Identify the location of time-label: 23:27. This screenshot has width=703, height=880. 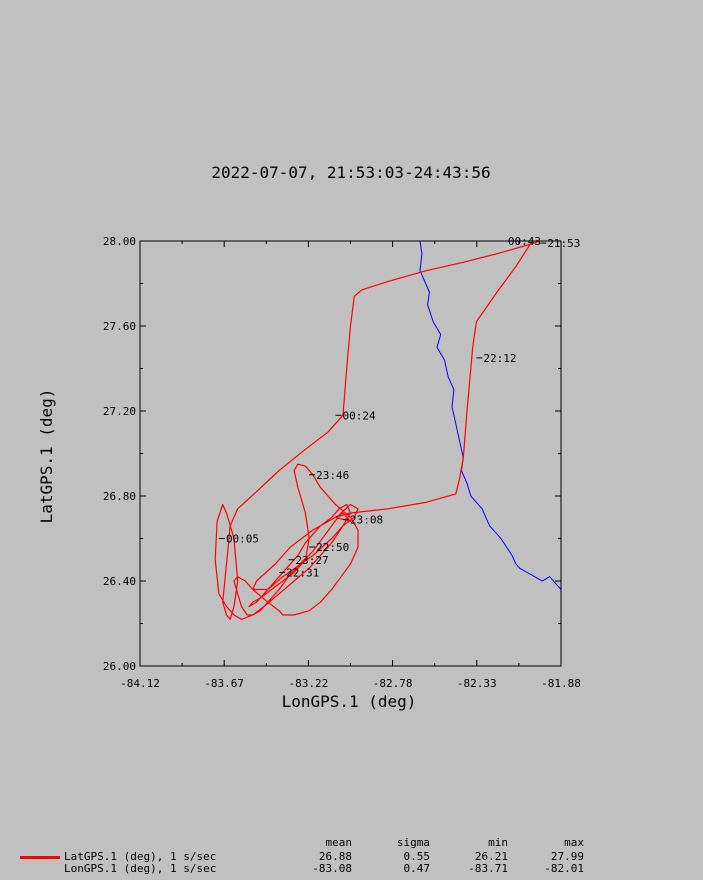
(311, 560).